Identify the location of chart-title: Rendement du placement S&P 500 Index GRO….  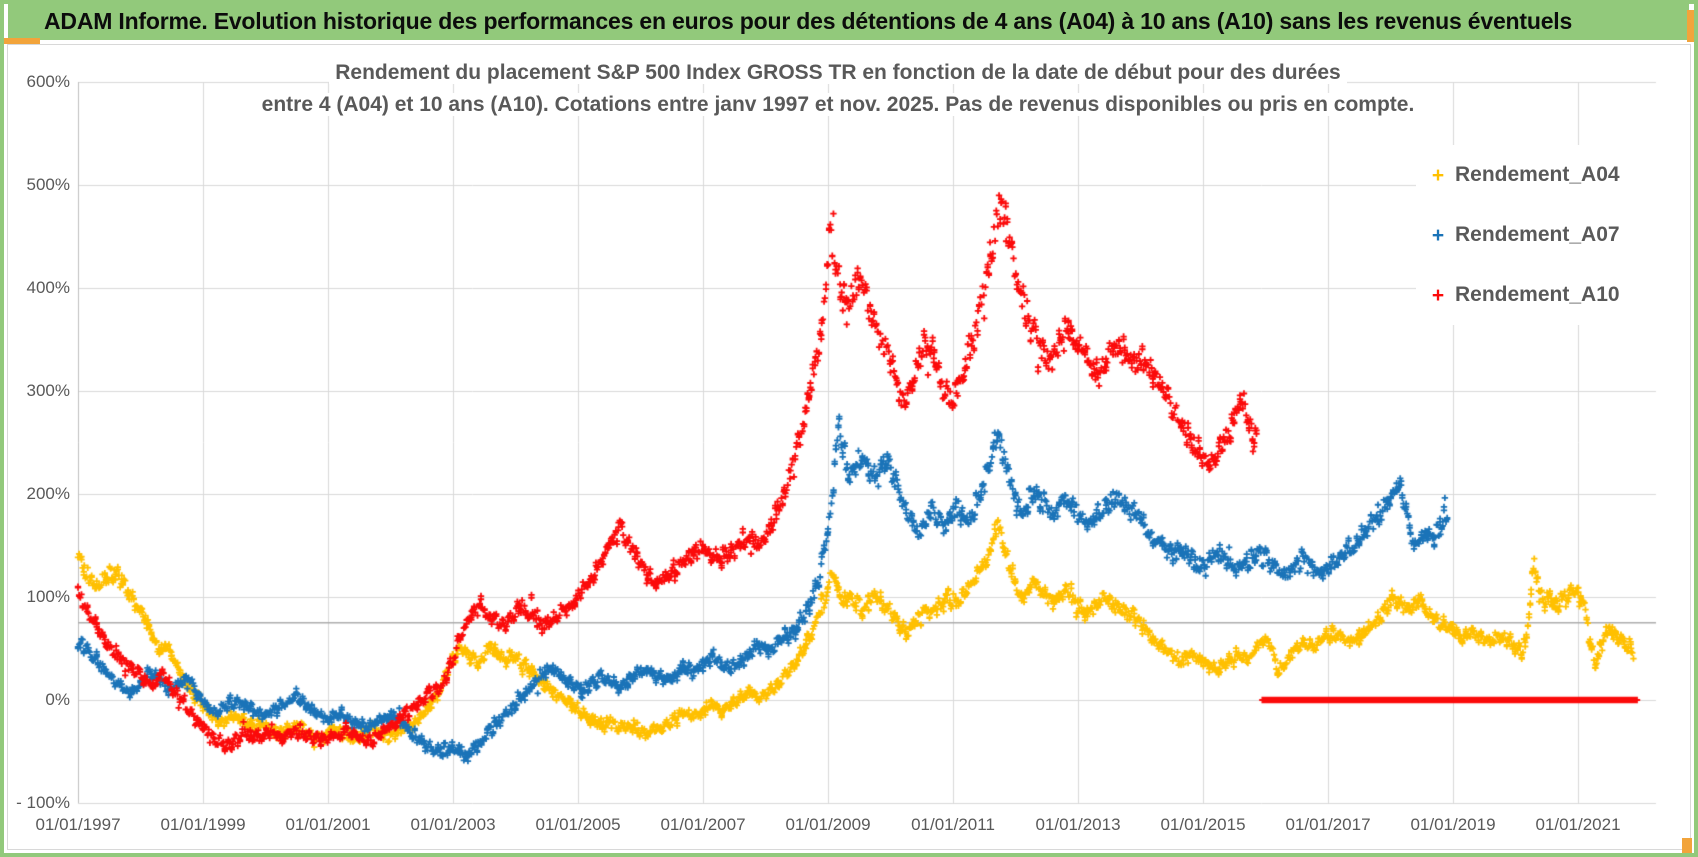
(838, 89).